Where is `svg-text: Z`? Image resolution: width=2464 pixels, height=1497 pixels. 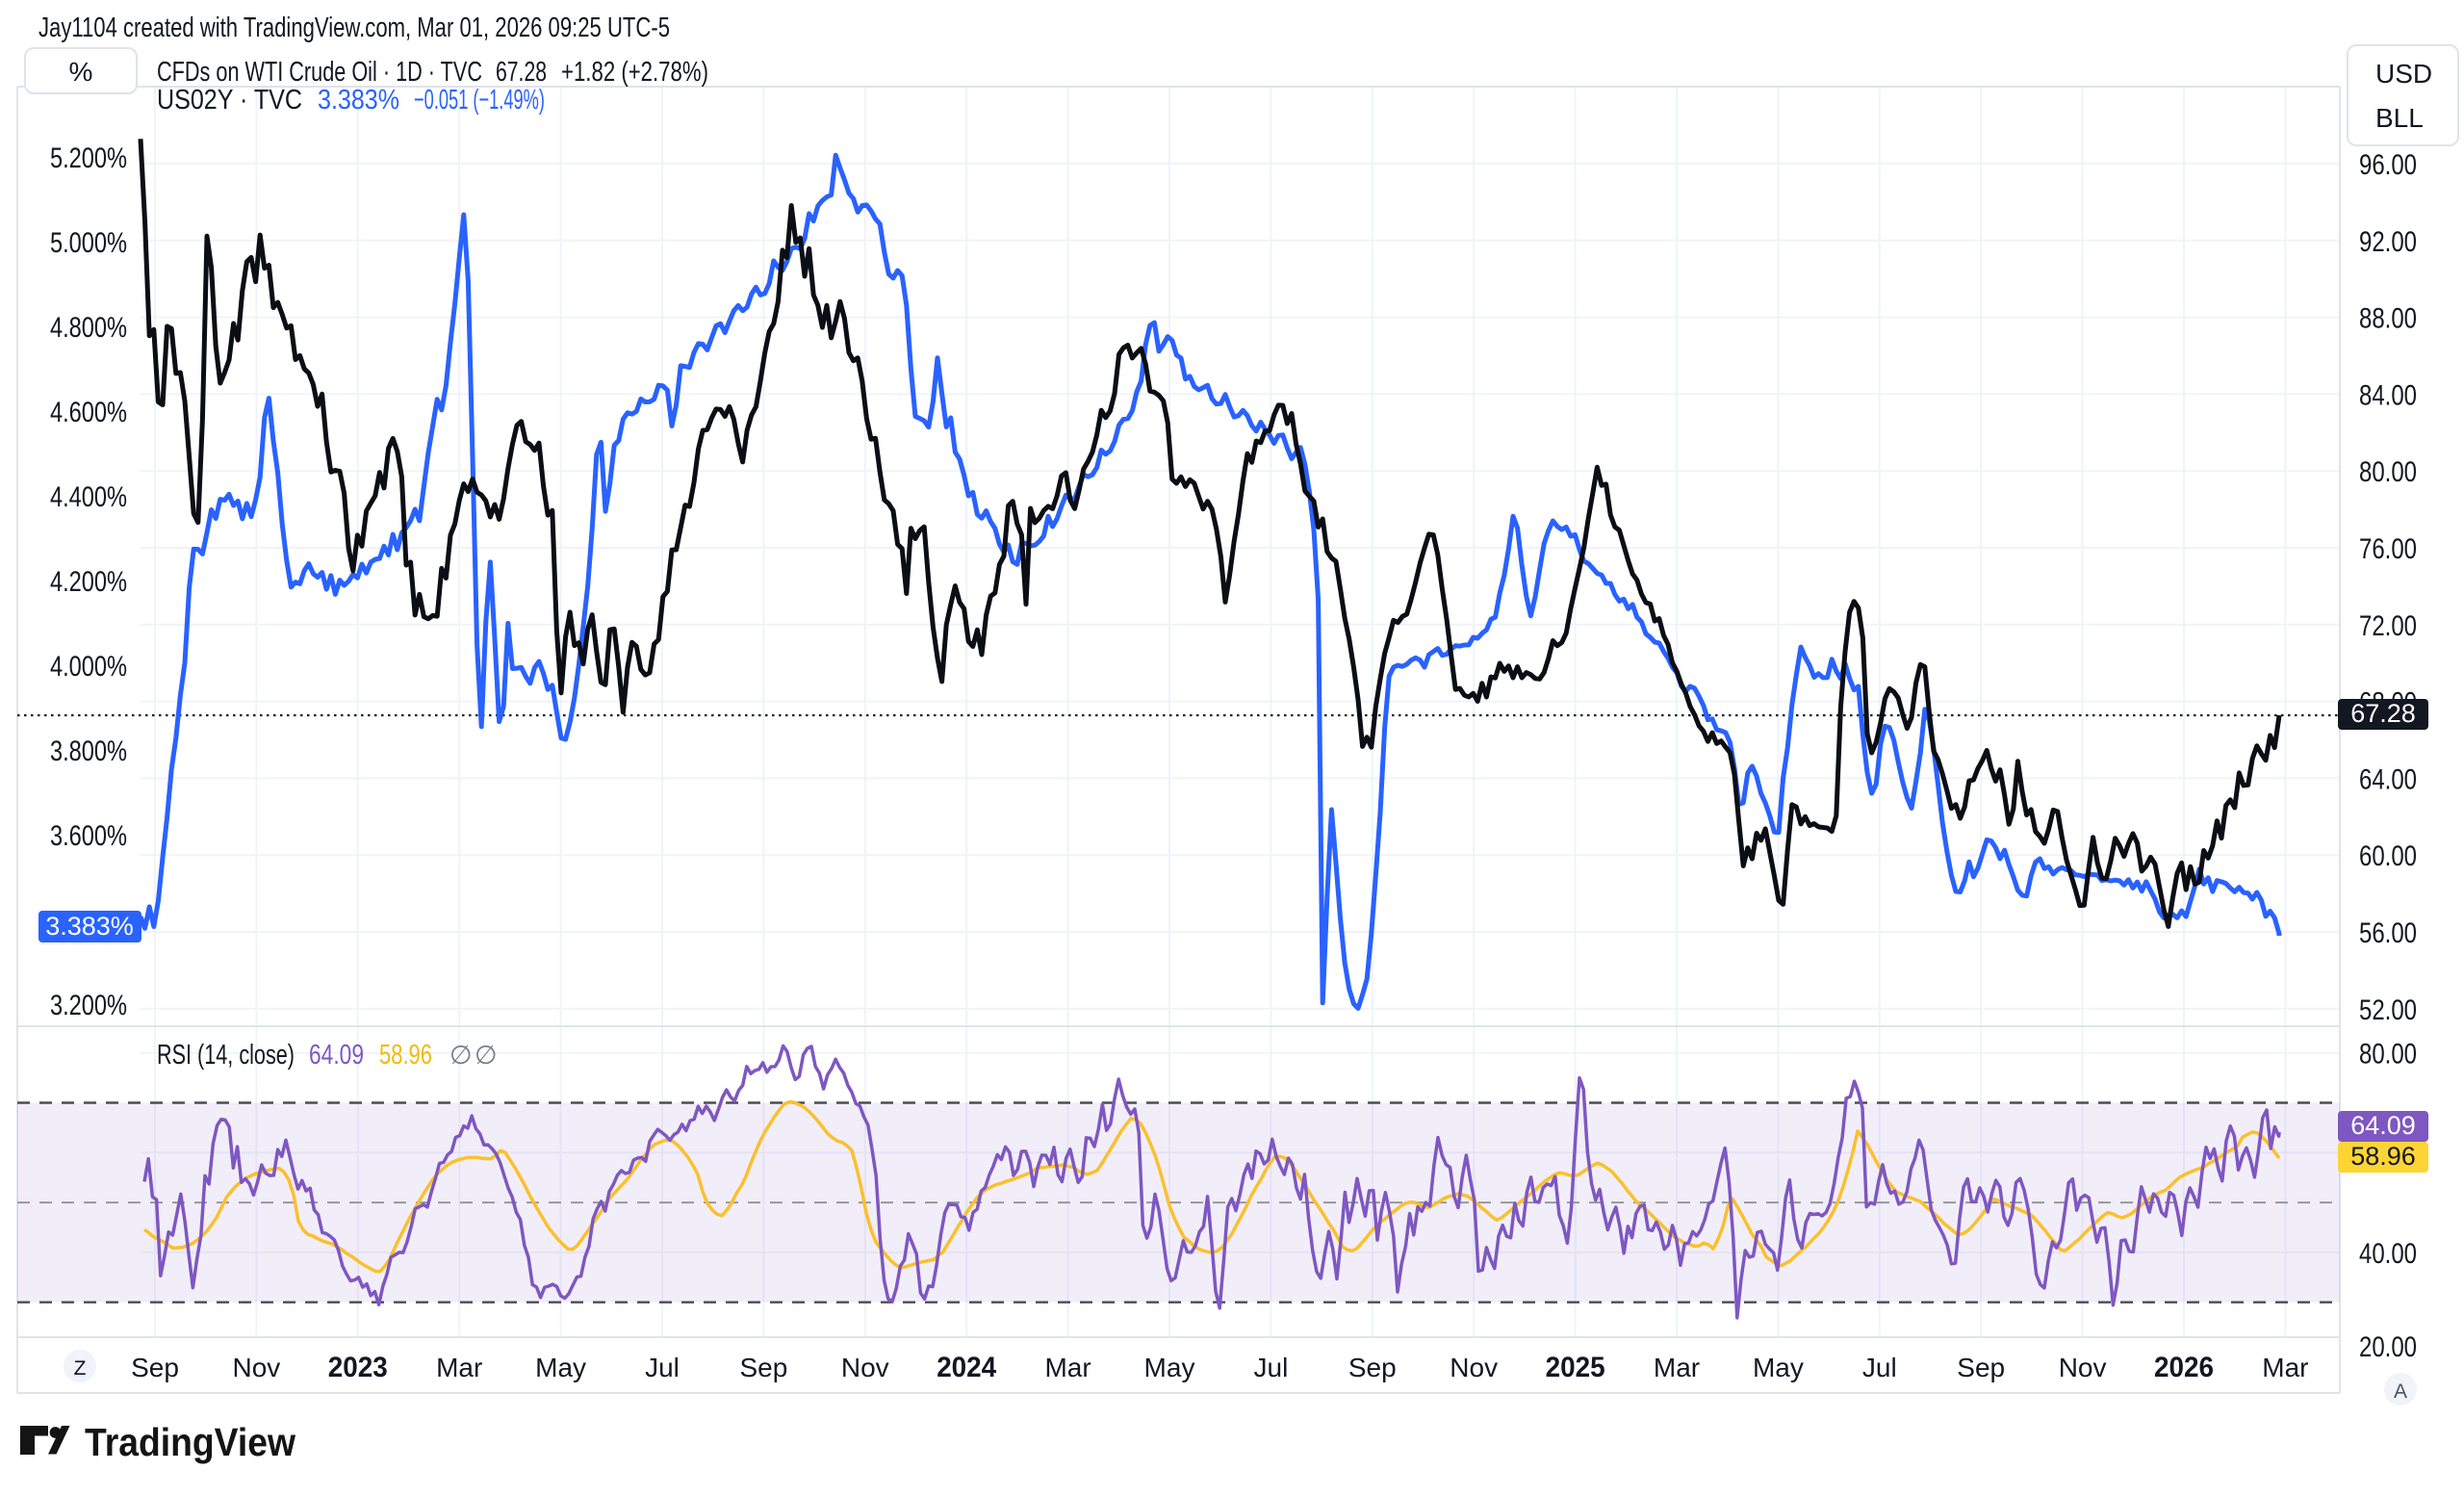
svg-text: Z is located at coordinates (80, 1368).